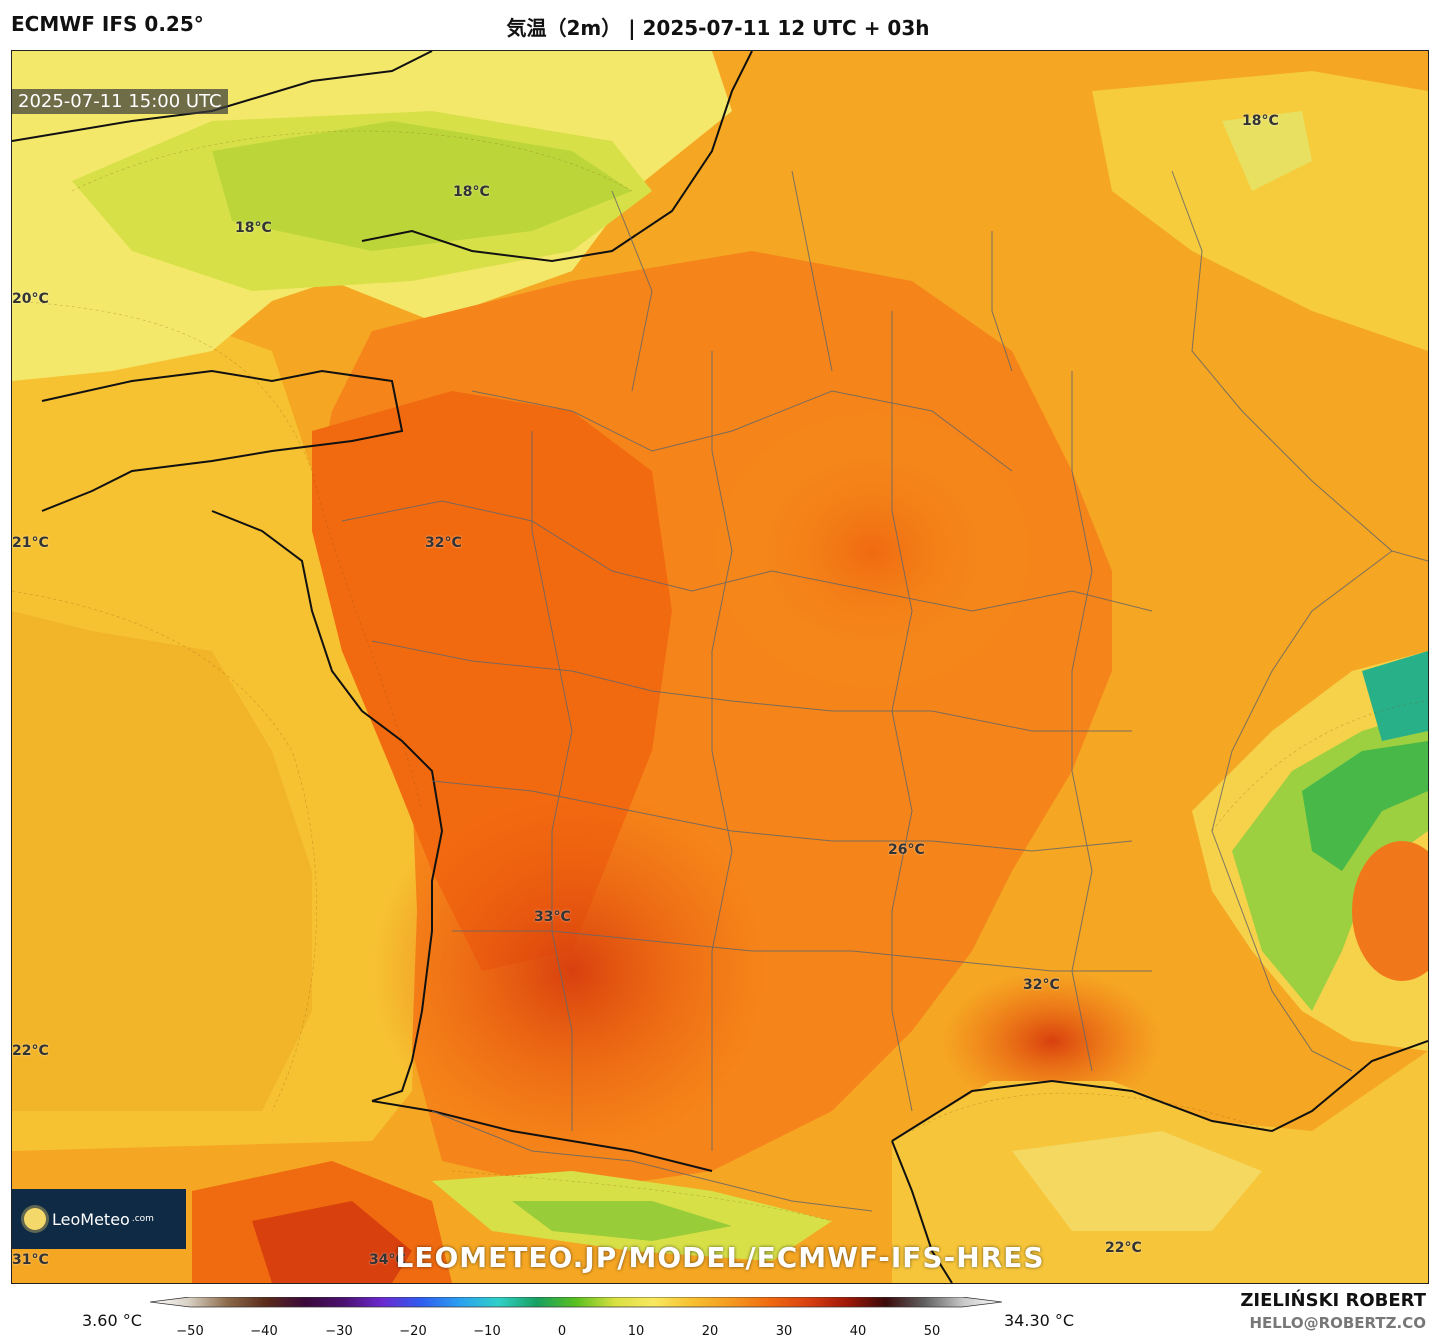  I want to click on field-spain-core, so click(332, 1242).